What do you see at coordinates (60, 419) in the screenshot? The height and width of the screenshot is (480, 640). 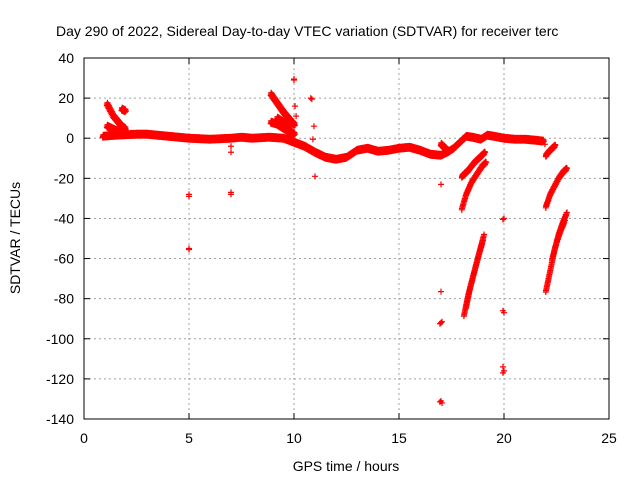 I see `y-tick-label: -140` at bounding box center [60, 419].